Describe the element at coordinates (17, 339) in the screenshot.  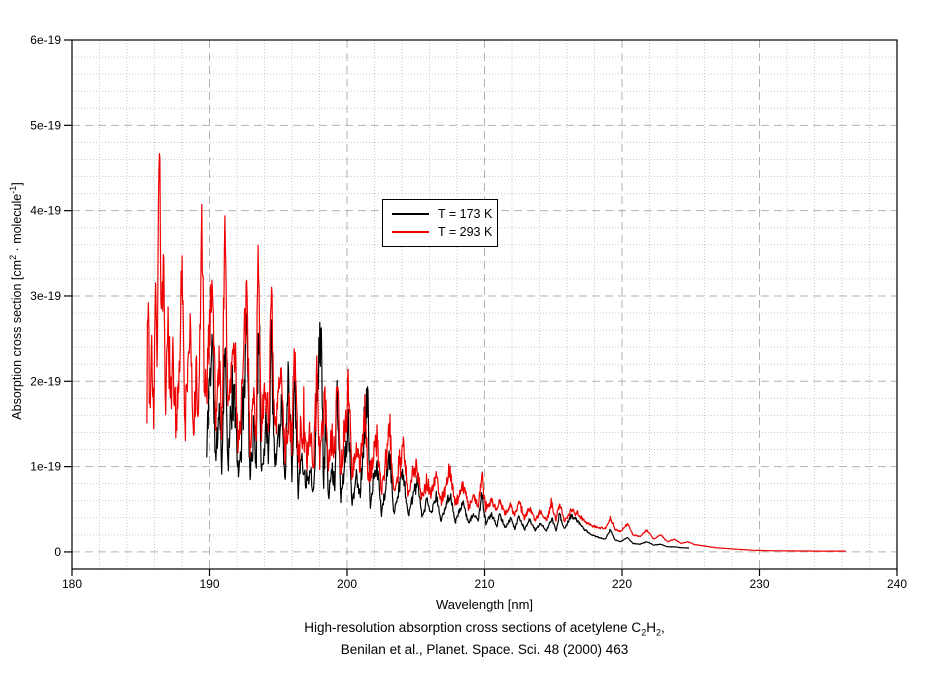
I see `y-axis-title-text: Absorption cross section [cm` at that location.